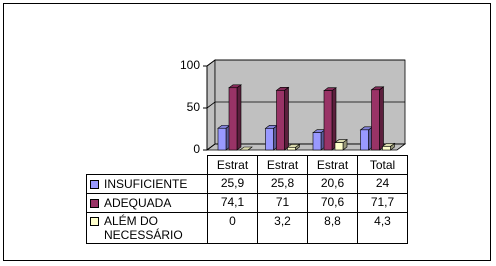 Image resolution: width=496 pixels, height=266 pixels. I want to click on value-label: 24, so click(382, 184).